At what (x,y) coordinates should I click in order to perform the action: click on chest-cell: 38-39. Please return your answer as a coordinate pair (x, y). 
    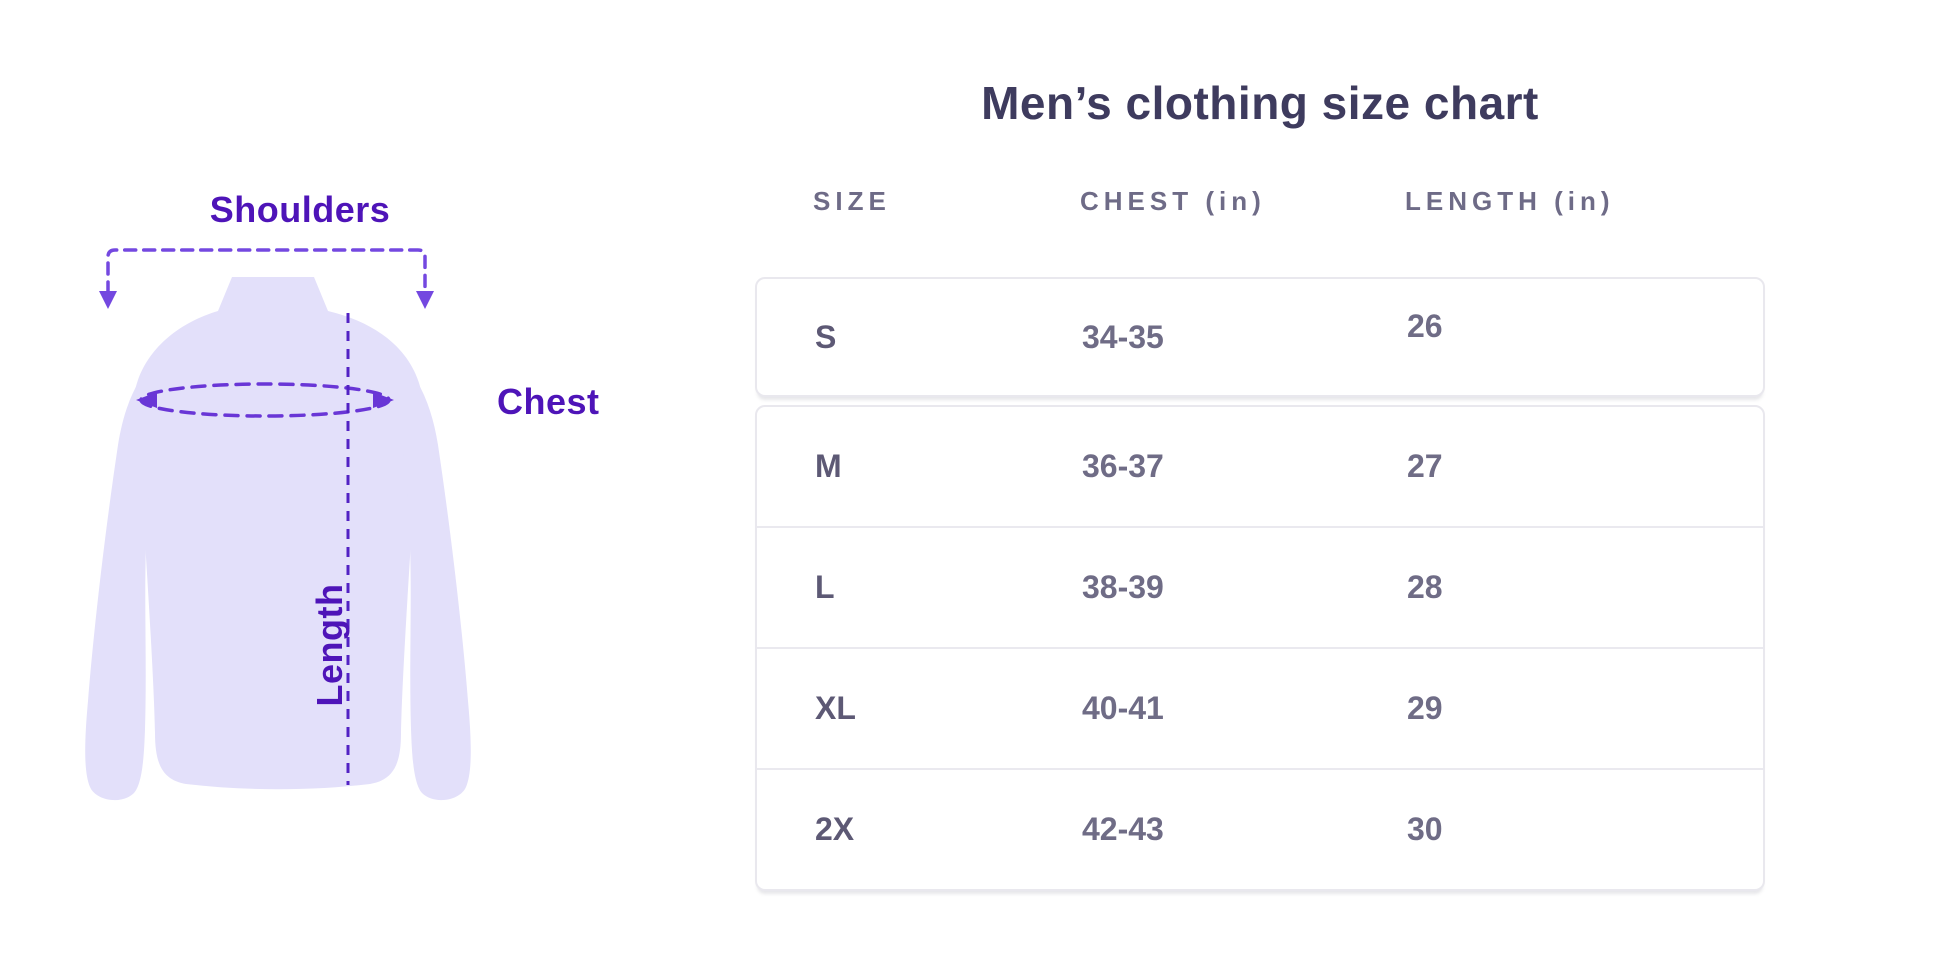
    Looking at the image, I should click on (1123, 587).